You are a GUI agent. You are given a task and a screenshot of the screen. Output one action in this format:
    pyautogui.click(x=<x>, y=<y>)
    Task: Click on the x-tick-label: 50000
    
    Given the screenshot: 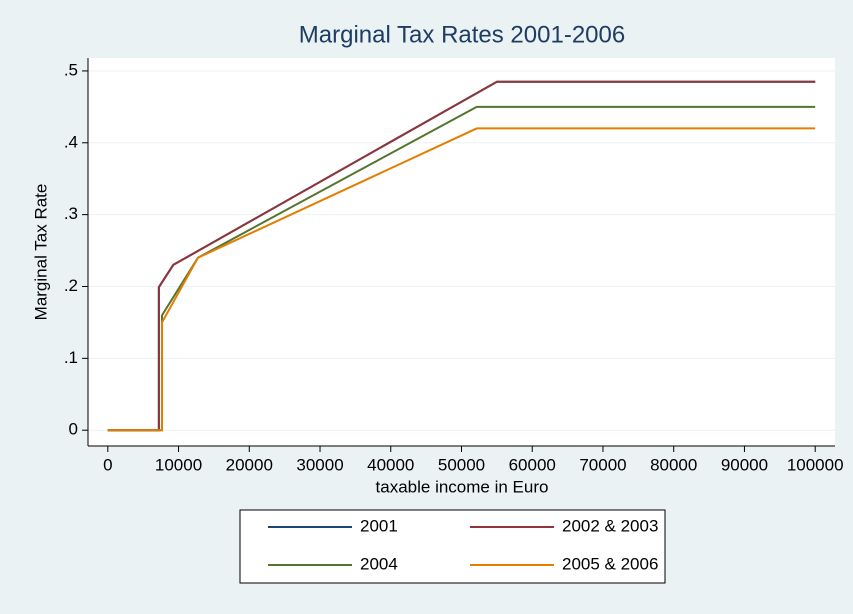 What is the action you would take?
    pyautogui.click(x=461, y=464)
    